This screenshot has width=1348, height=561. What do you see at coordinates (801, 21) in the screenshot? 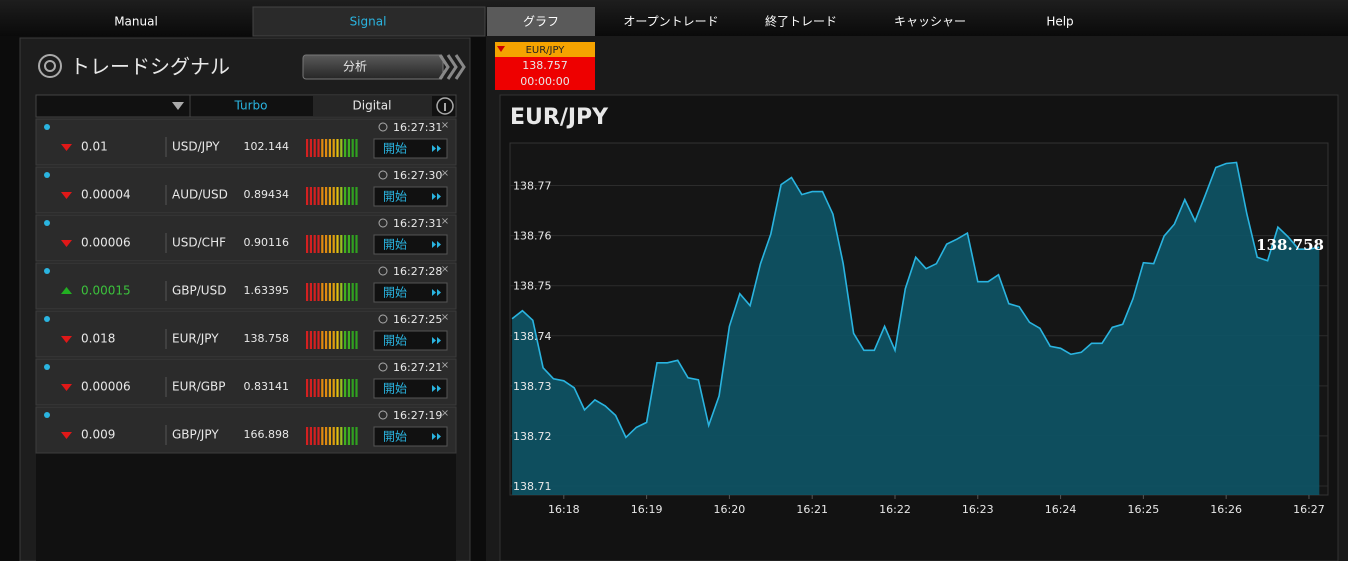
I see `nav-item: 終了トレード` at bounding box center [801, 21].